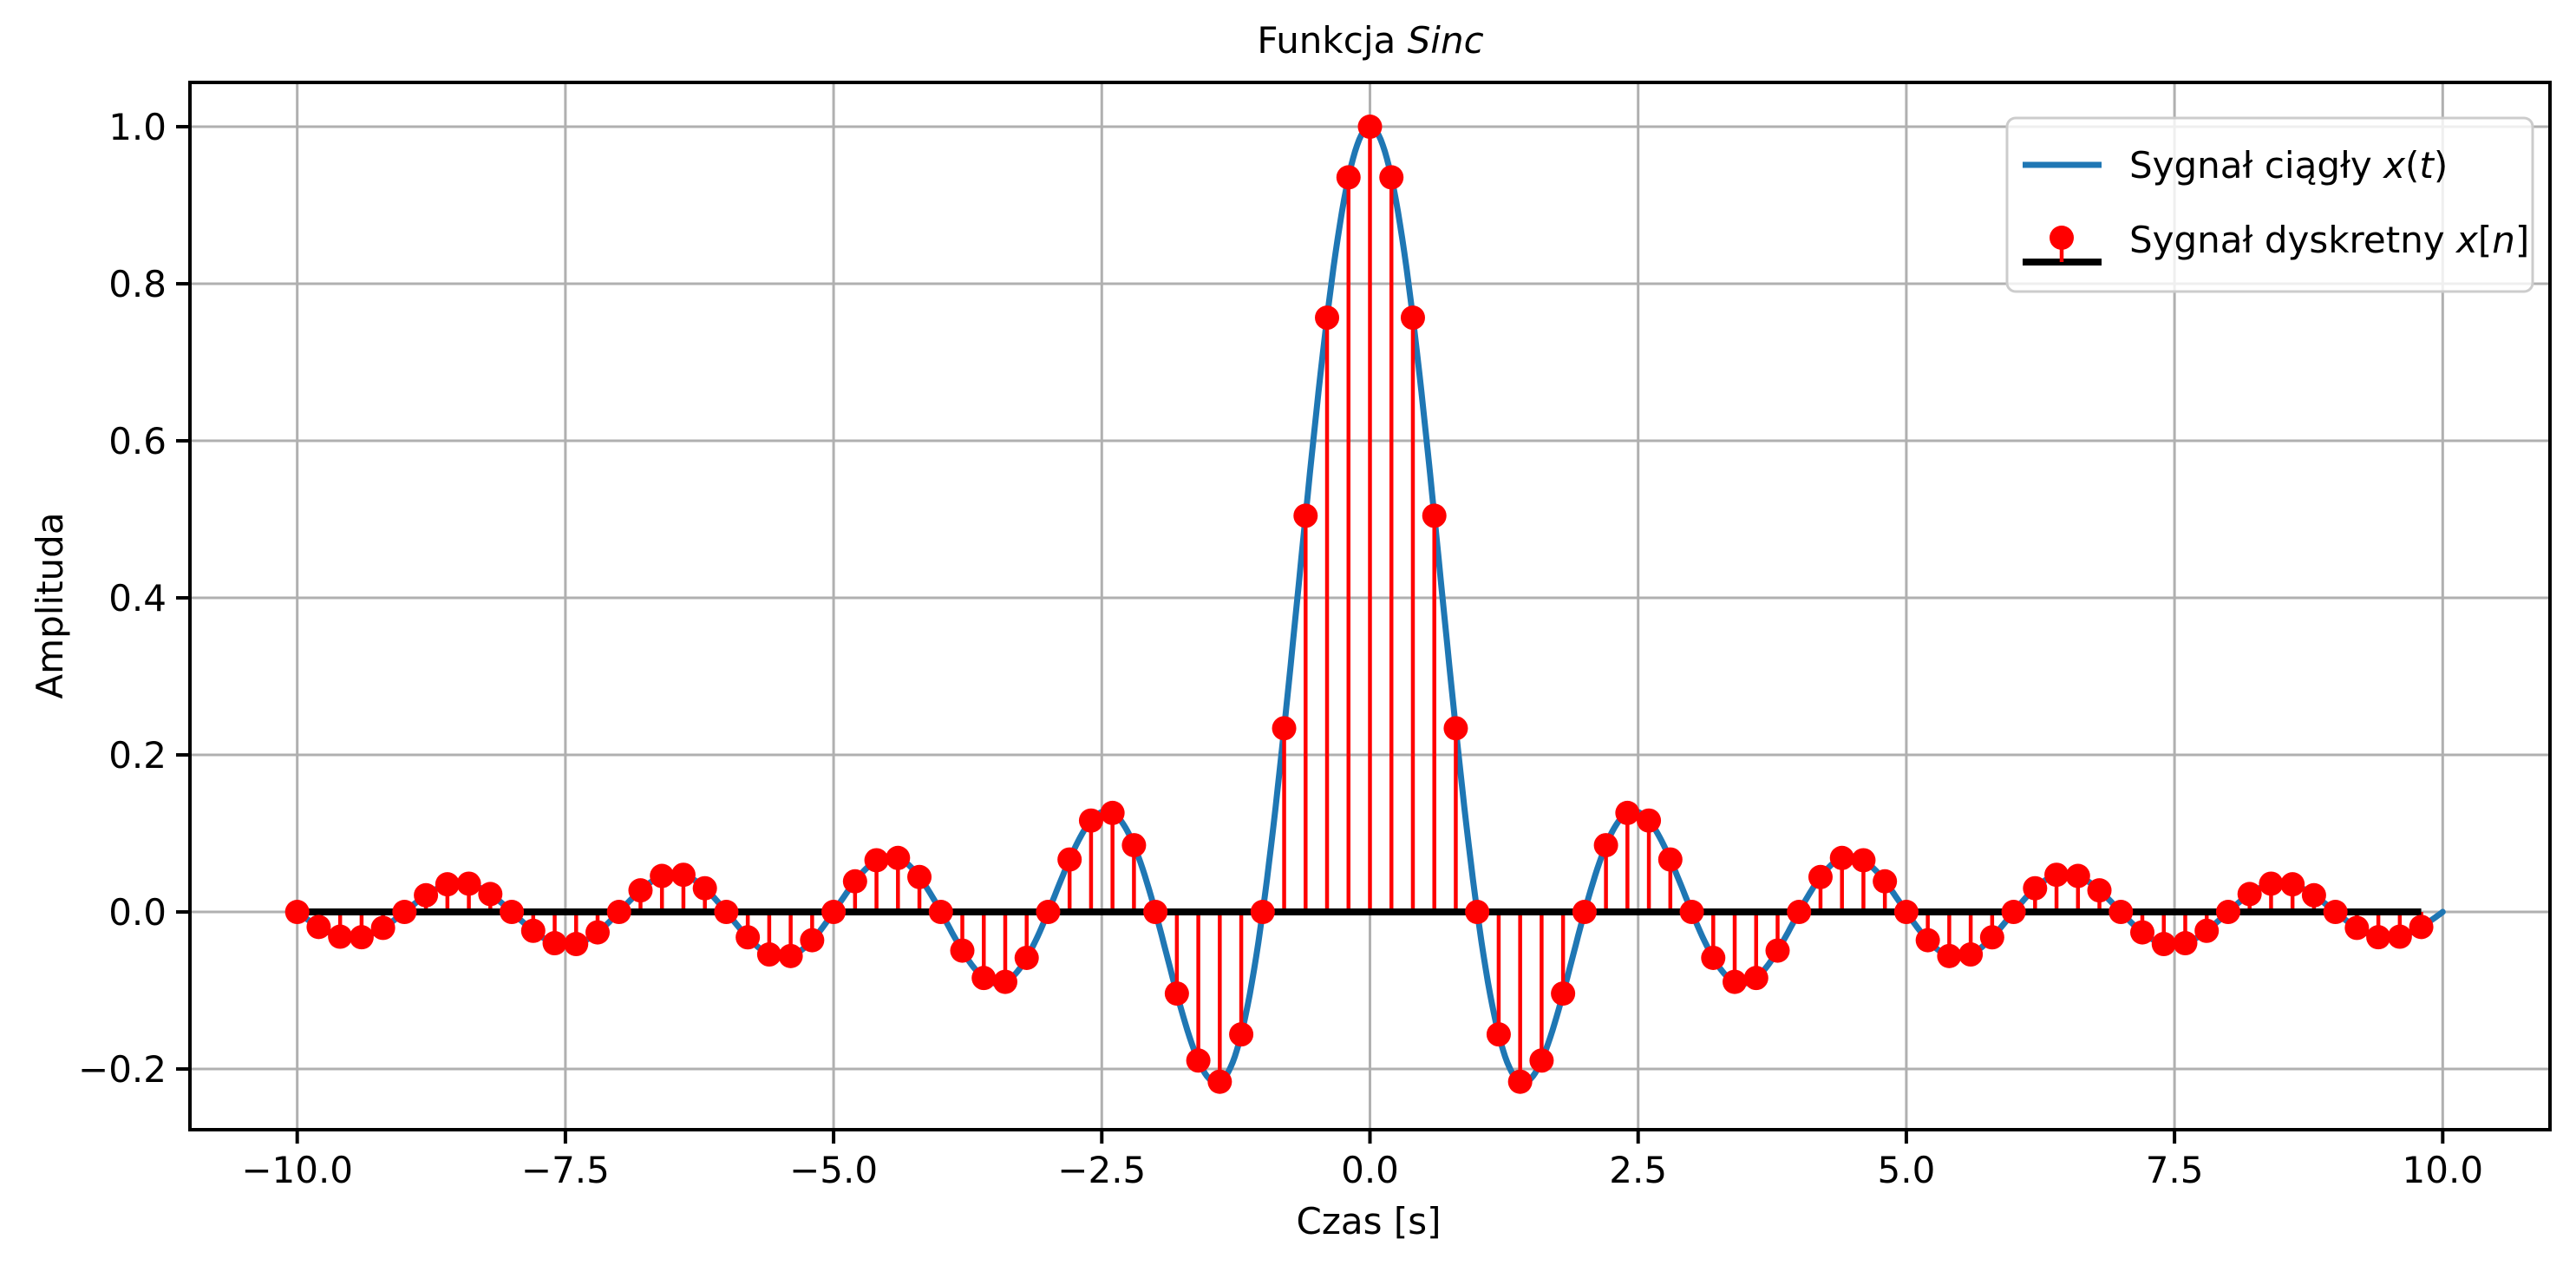 The width and height of the screenshot is (2576, 1272). What do you see at coordinates (1370, 1170) in the screenshot?
I see `x-tick-label: 0.0` at bounding box center [1370, 1170].